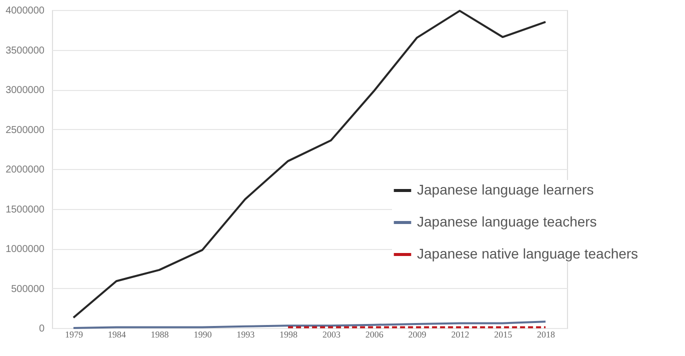 The height and width of the screenshot is (356, 685). What do you see at coordinates (507, 222) in the screenshot?
I see `legend-label: Japanese language teachers` at bounding box center [507, 222].